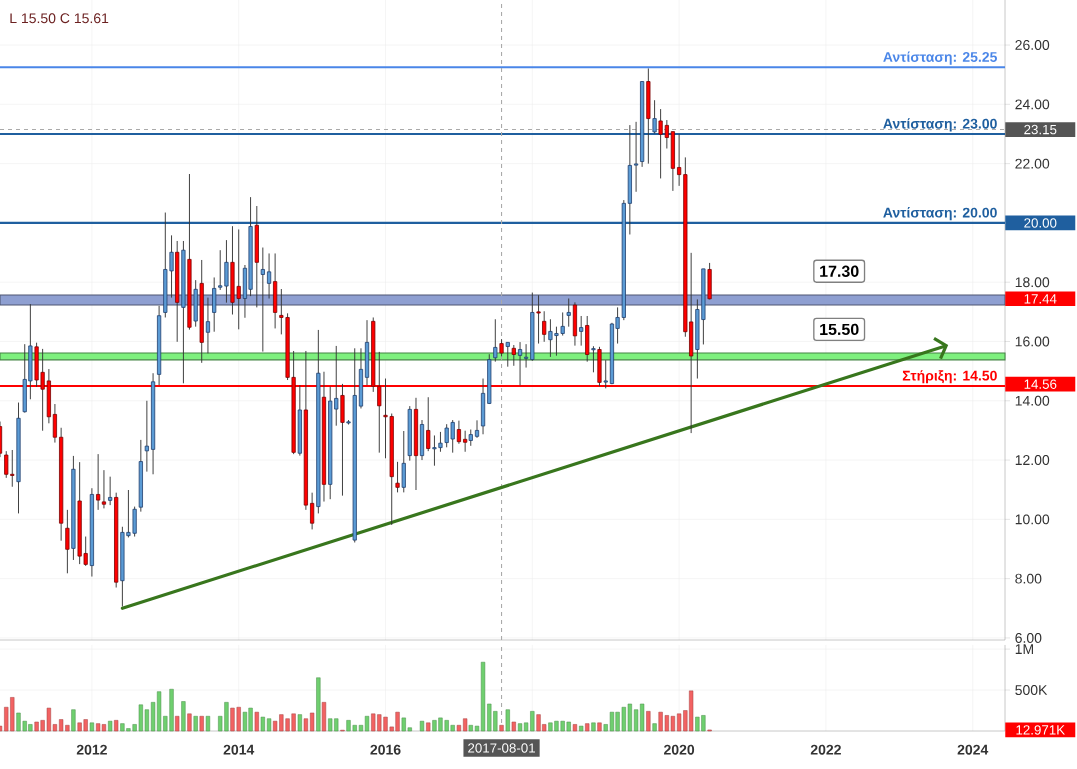 The image size is (1077, 769). What do you see at coordinates (1032, 341) in the screenshot?
I see `y-tick-label: 16.00` at bounding box center [1032, 341].